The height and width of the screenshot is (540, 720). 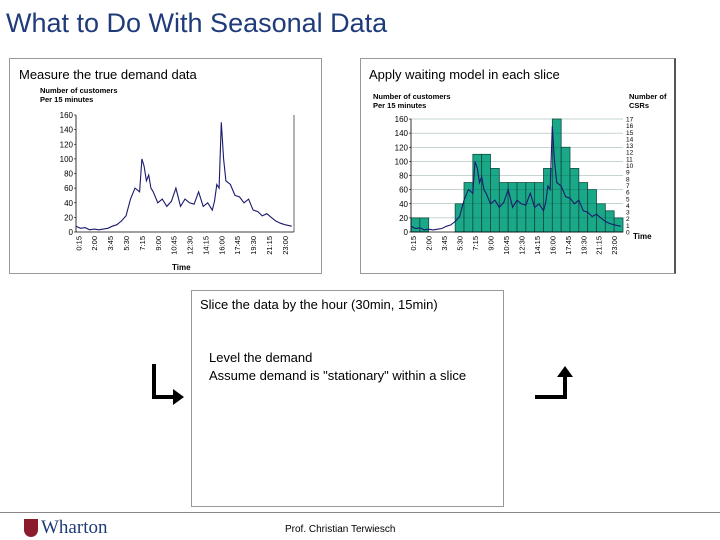 What do you see at coordinates (340, 529) in the screenshot?
I see `footer-author: Prof. Christian Terwiesch` at bounding box center [340, 529].